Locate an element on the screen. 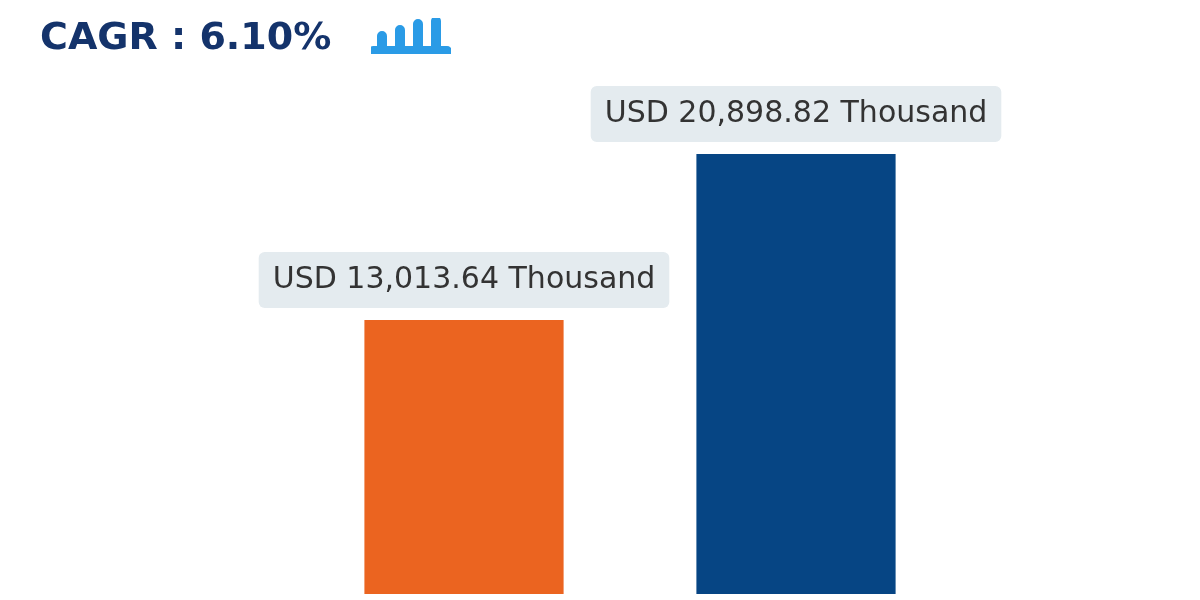 Image resolution: width=1200 pixels, height=600 pixels. chart-title: CAGR : 6.10% is located at coordinates (186, 36).